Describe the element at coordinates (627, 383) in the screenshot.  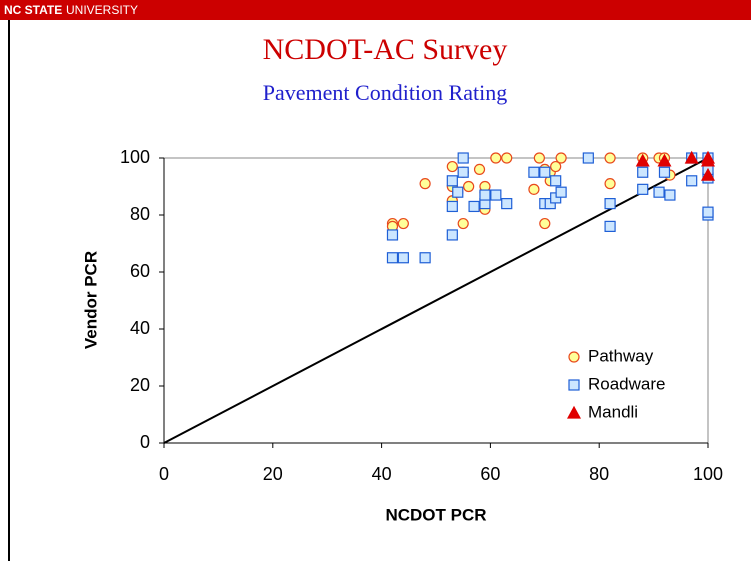
I see `legend-label: Roadware` at that location.